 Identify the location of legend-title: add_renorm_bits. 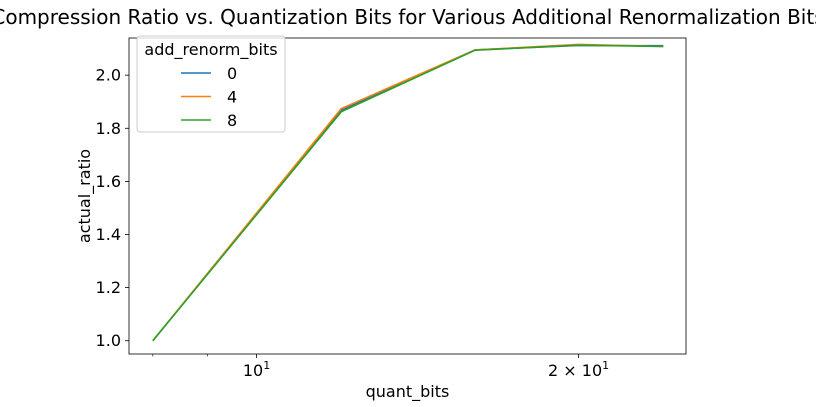
(210, 50).